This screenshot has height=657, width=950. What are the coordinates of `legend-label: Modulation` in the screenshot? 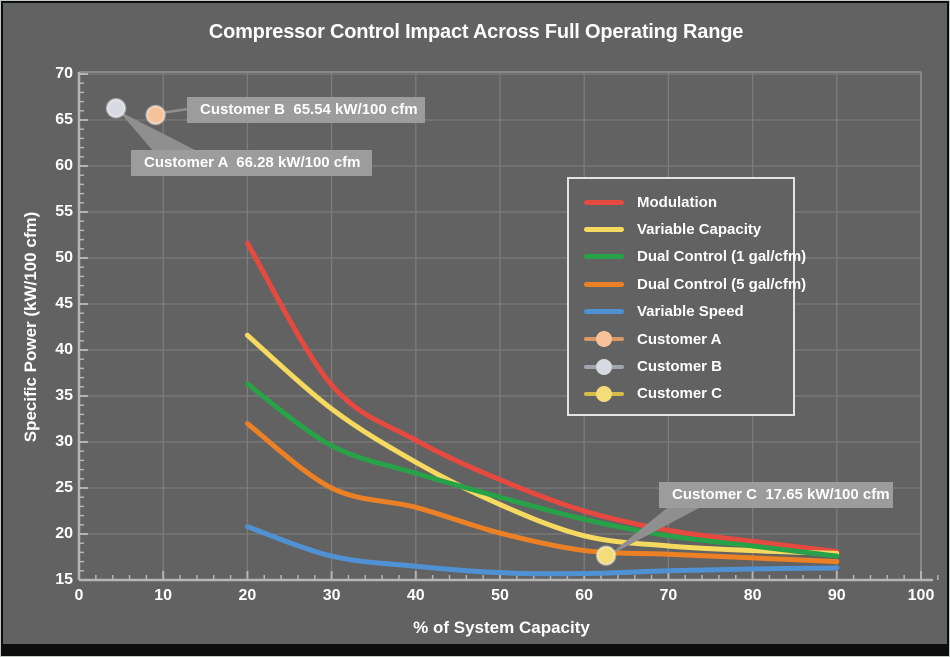 It's located at (677, 202).